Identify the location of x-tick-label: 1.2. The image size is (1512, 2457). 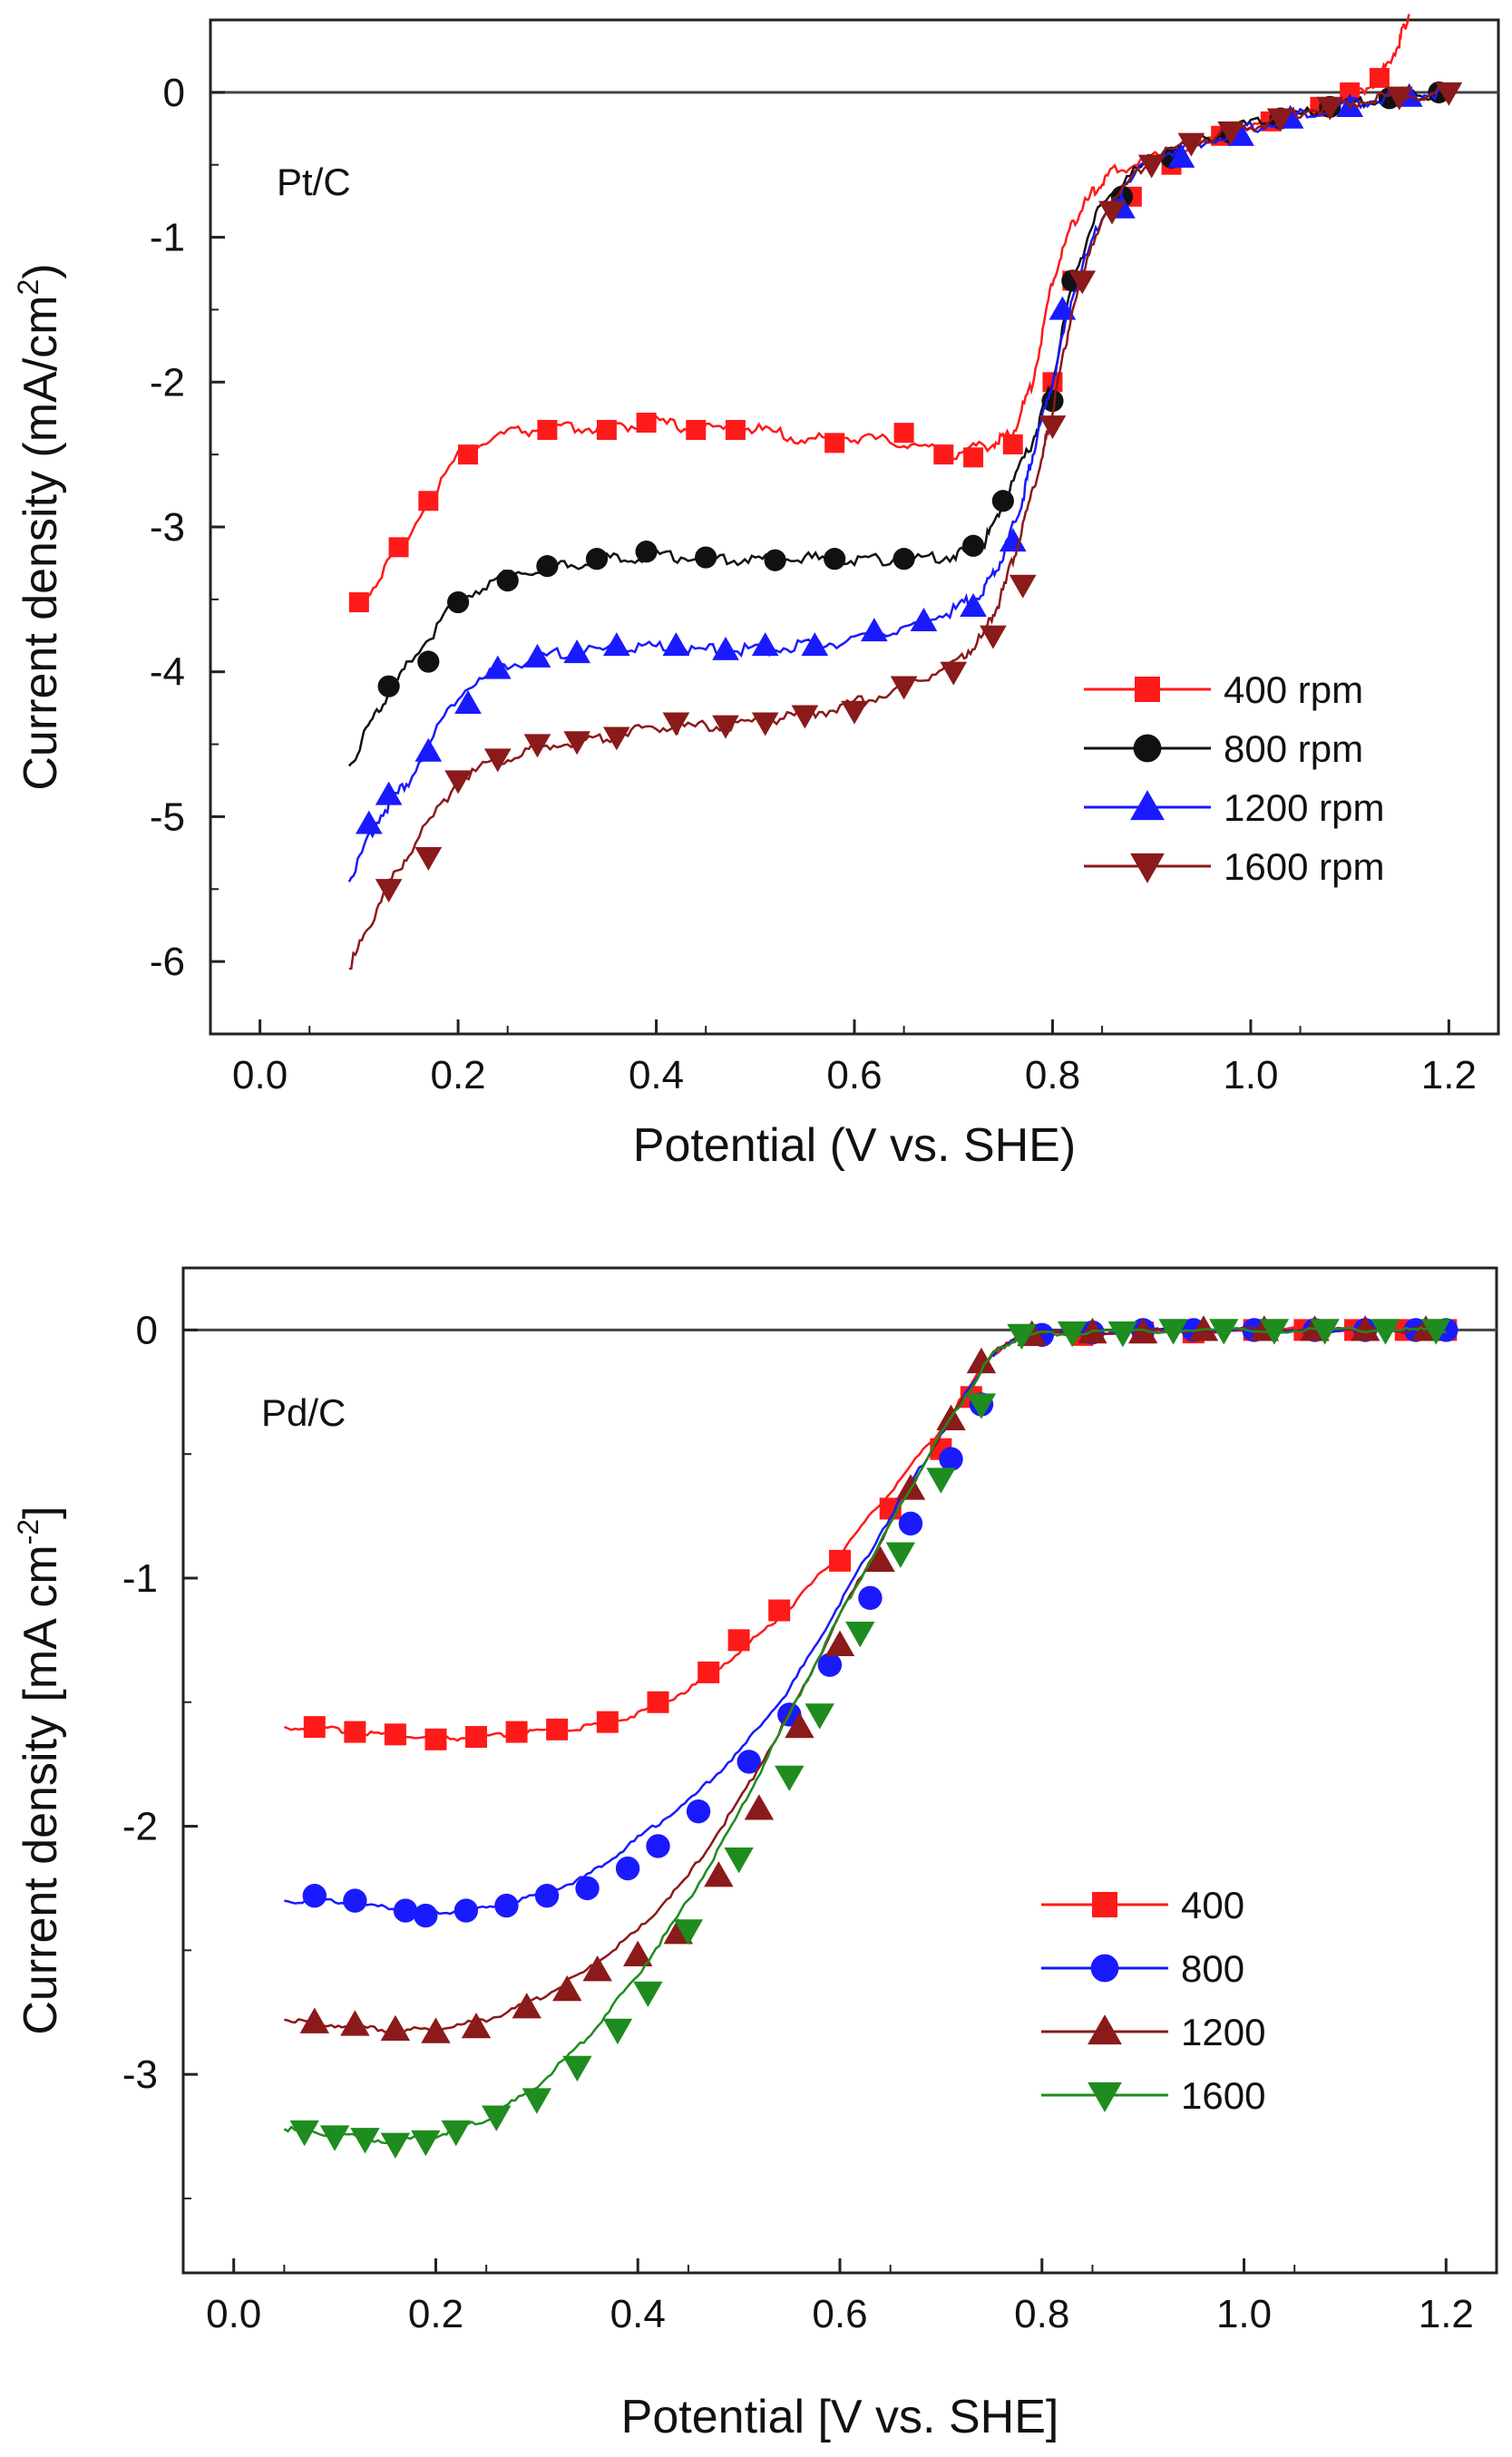
(1446, 2314).